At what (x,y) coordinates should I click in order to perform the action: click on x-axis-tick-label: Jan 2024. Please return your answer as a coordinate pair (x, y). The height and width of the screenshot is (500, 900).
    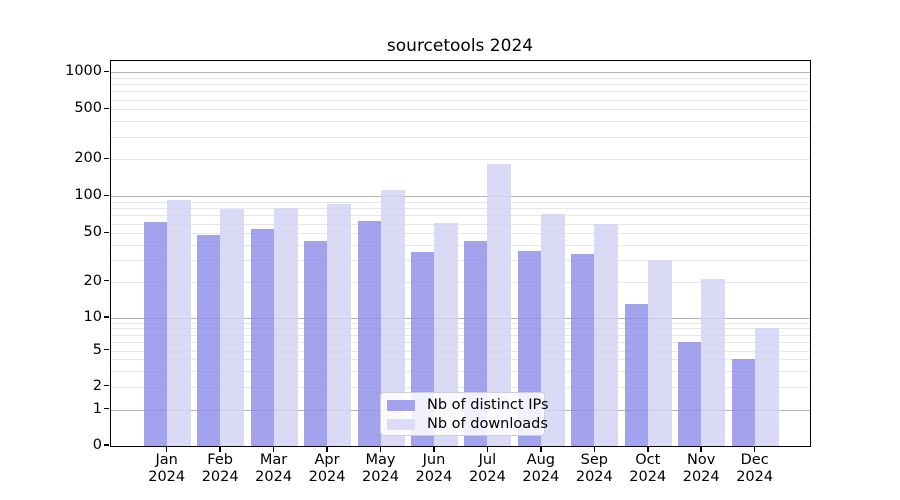
    Looking at the image, I should click on (167, 469).